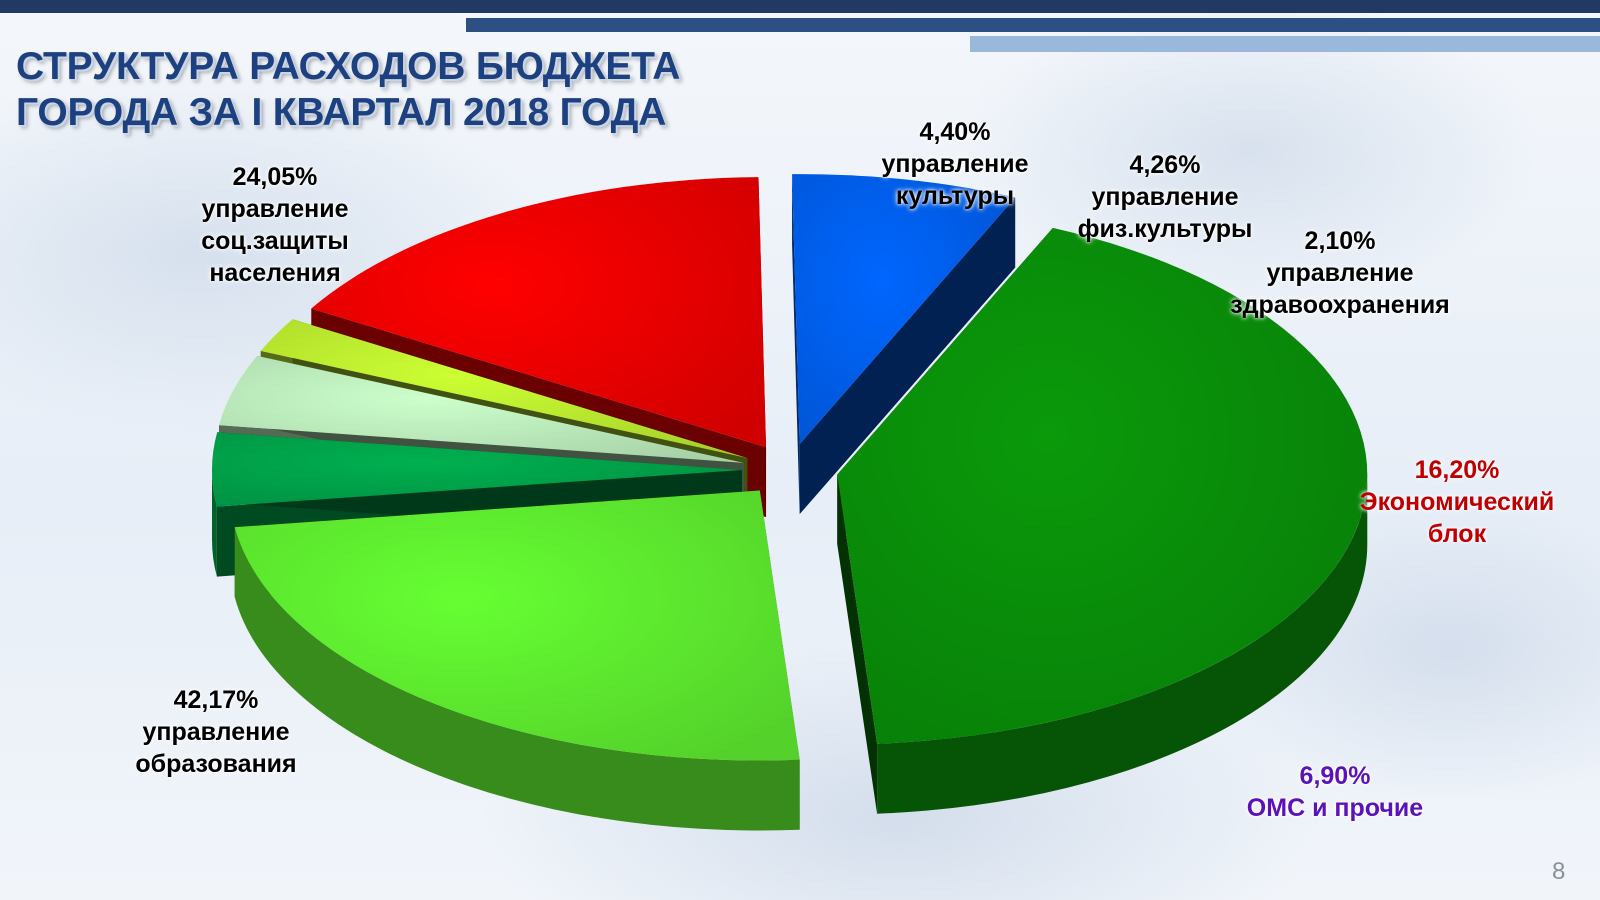  I want to click on slice-label-healthcare: 2,10% управление здравоохранения, so click(1340, 273).